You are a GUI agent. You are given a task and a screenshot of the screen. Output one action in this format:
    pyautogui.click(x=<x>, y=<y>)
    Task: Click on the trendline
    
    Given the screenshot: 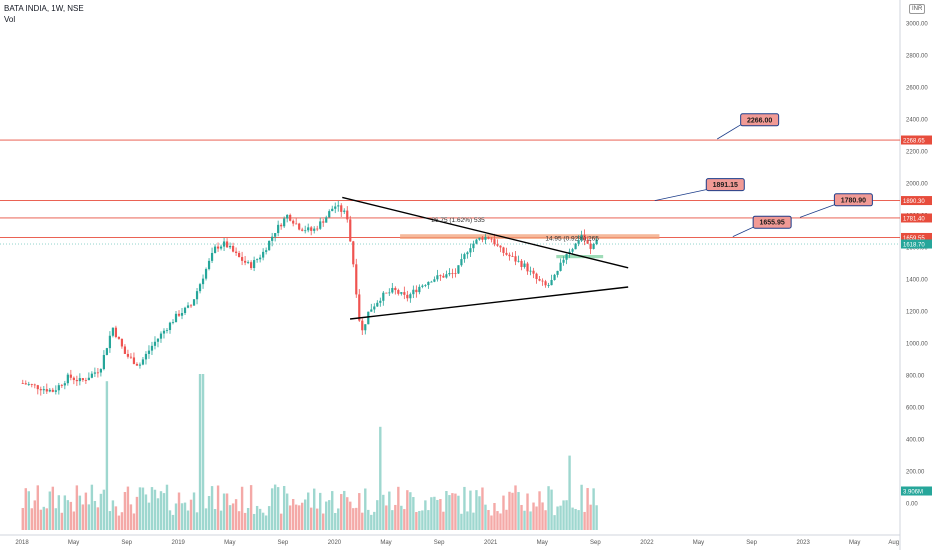 What is the action you would take?
    pyautogui.click(x=489, y=303)
    